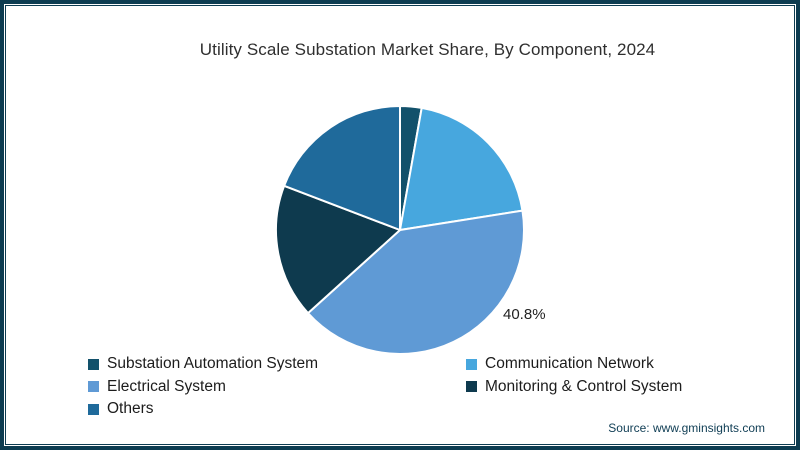  Describe the element at coordinates (277, 387) in the screenshot. I see `legend-item-electrical-system: Electrical System` at that location.